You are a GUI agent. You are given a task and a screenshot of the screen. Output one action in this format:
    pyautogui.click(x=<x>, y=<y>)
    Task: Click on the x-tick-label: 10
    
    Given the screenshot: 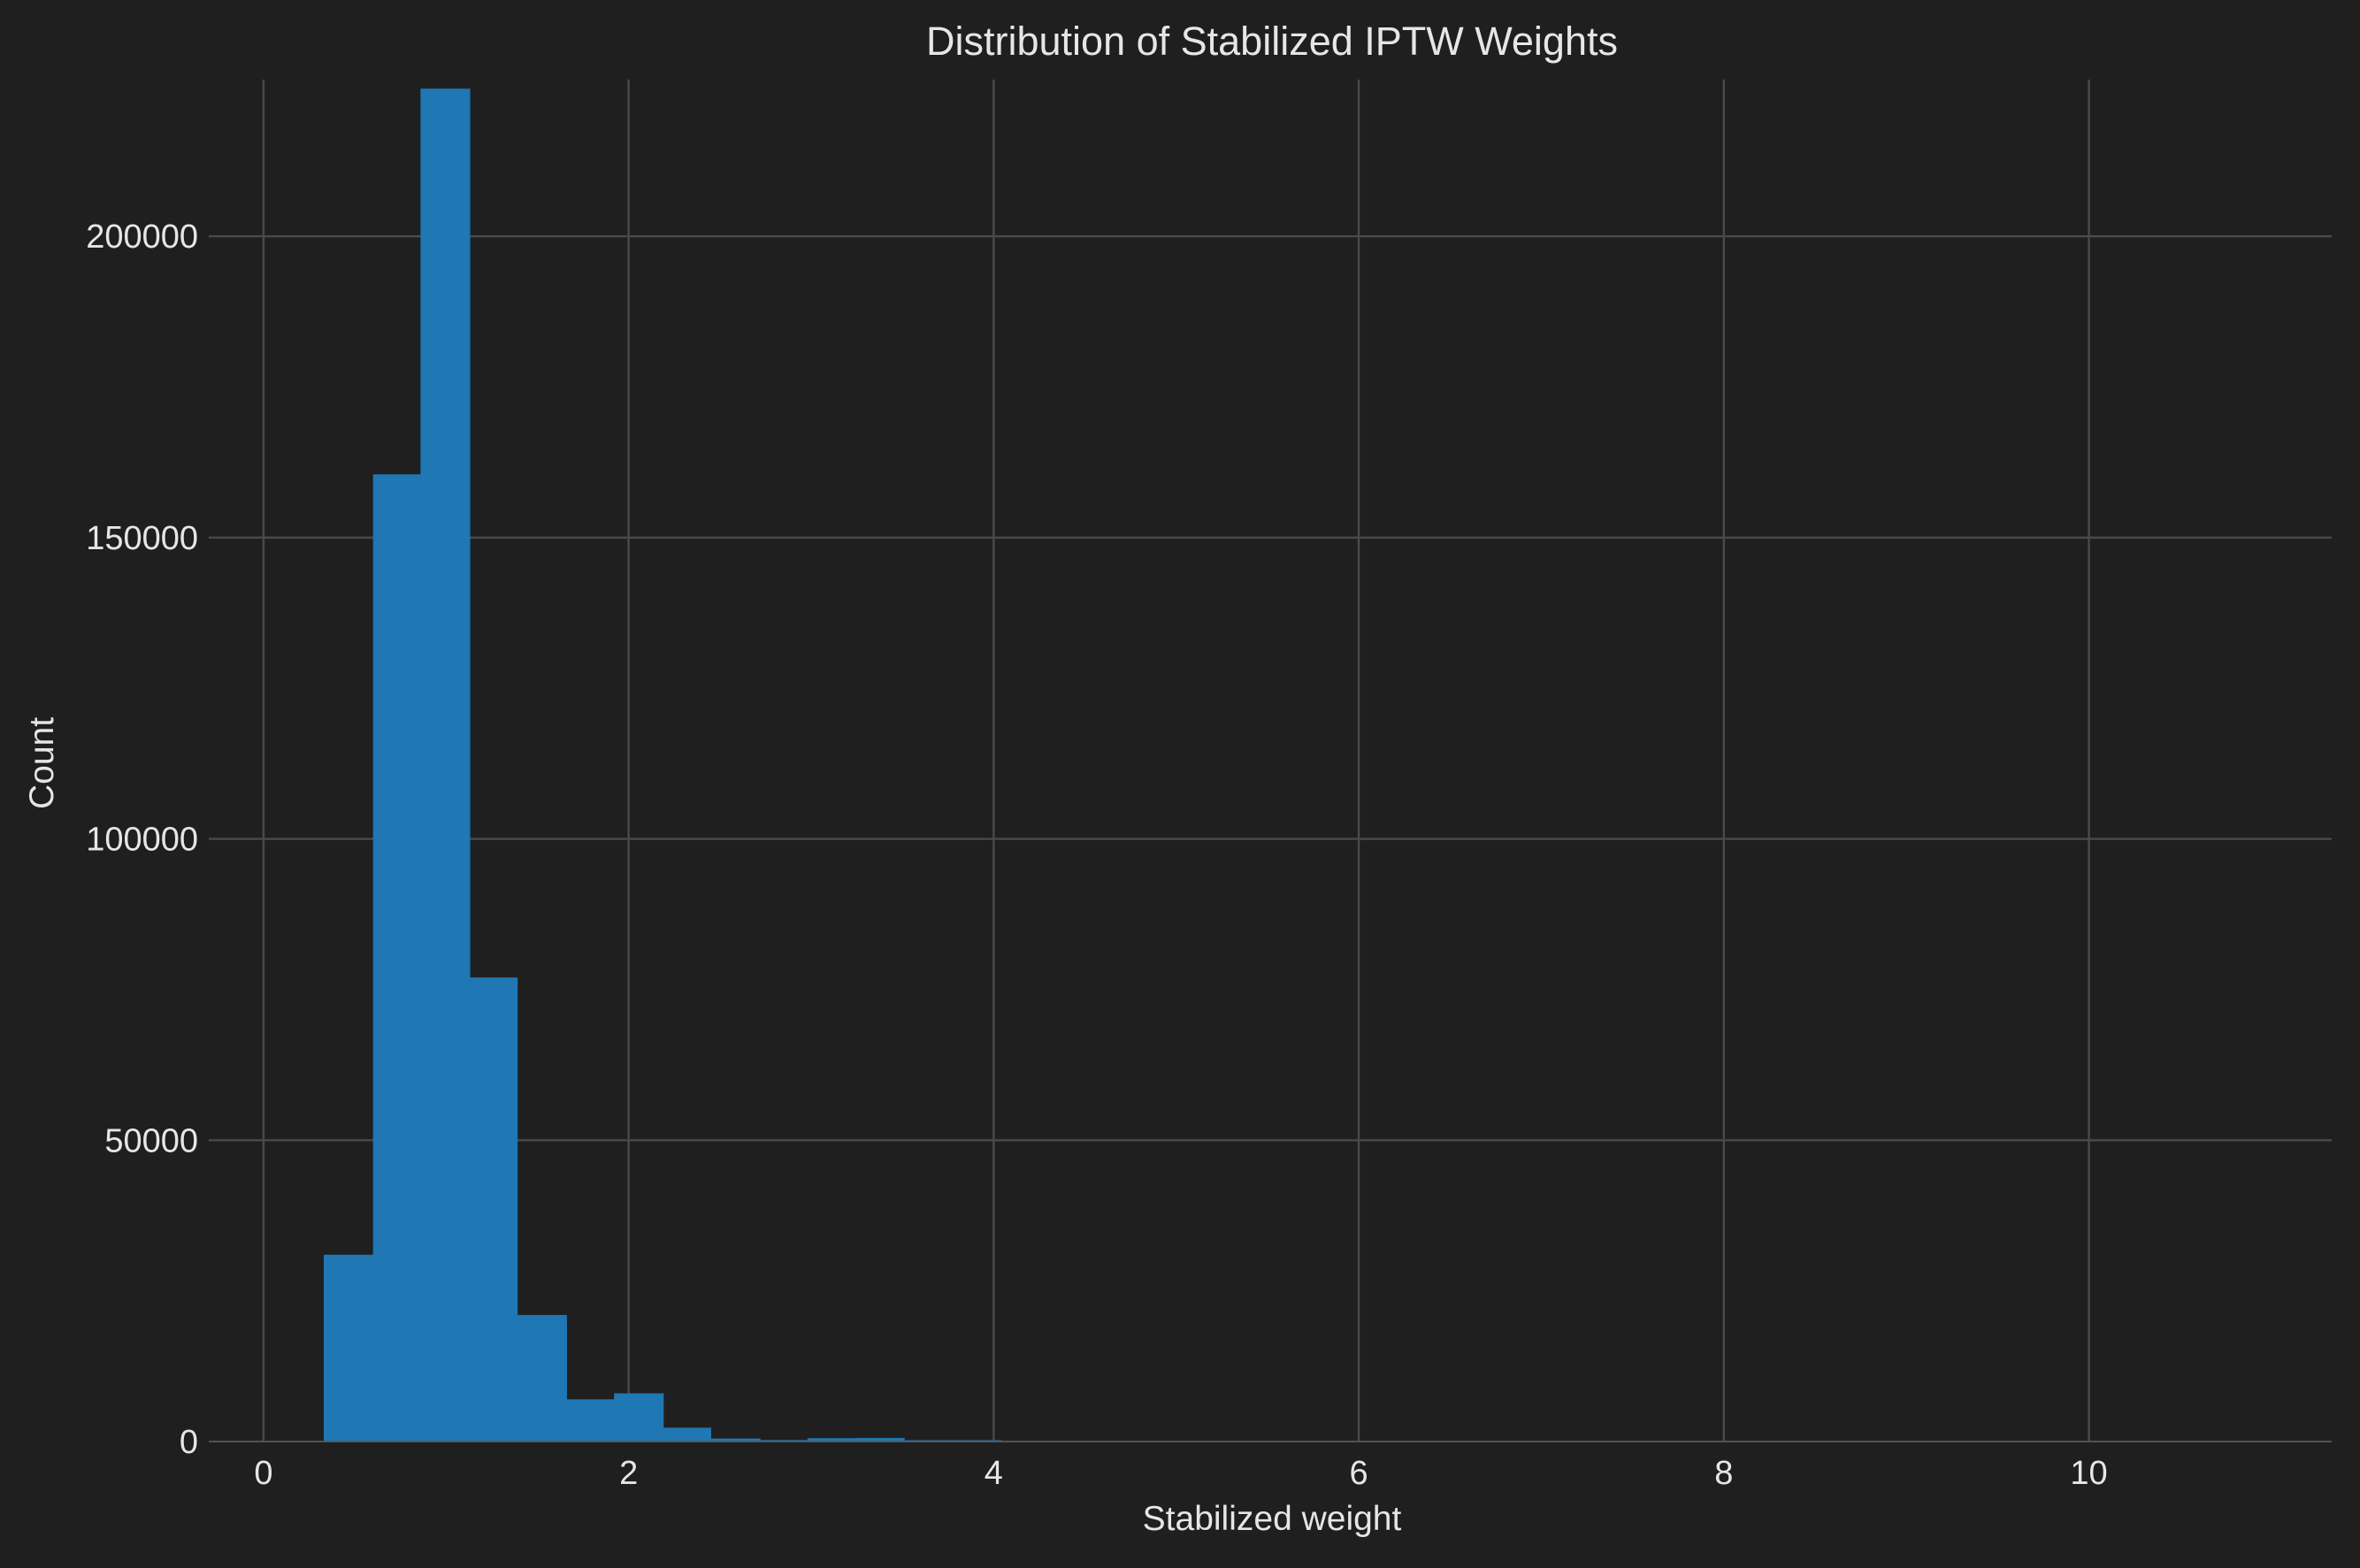 What is the action you would take?
    pyautogui.click(x=2088, y=1473)
    